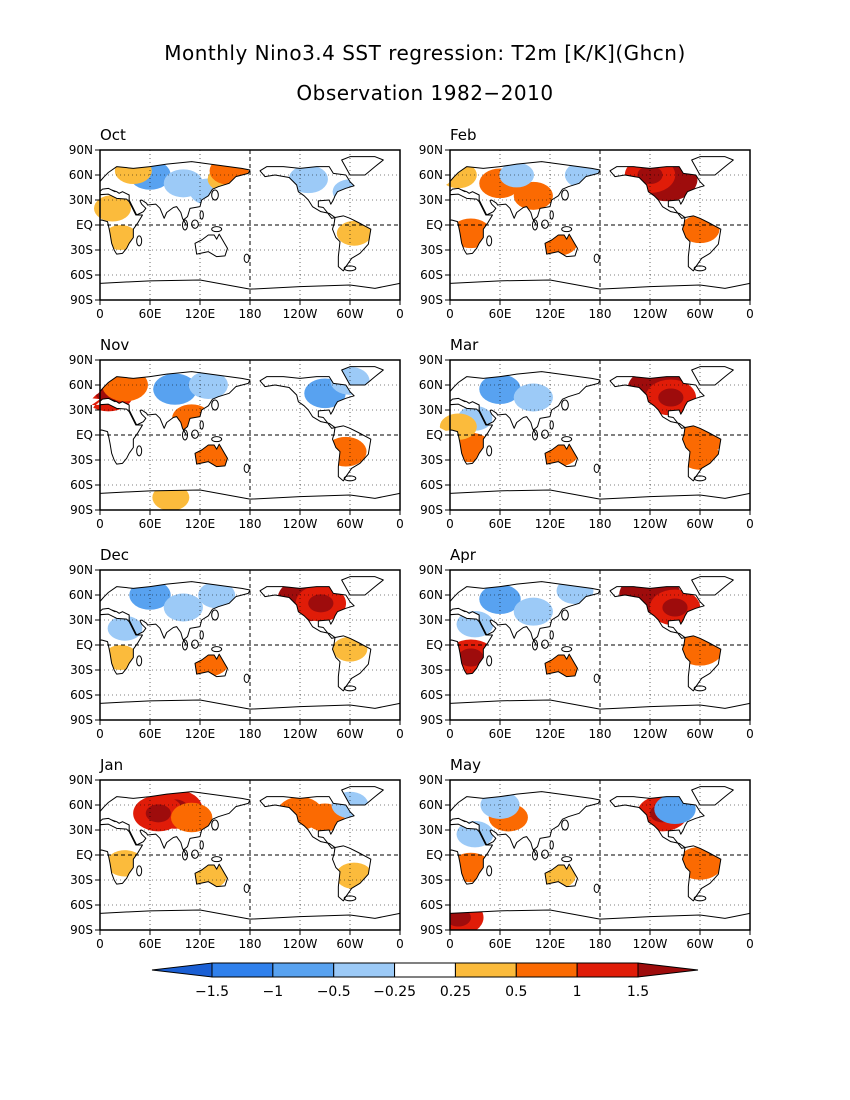  What do you see at coordinates (81, 250) in the screenshot?
I see `lat-tick-label: 30S` at bounding box center [81, 250].